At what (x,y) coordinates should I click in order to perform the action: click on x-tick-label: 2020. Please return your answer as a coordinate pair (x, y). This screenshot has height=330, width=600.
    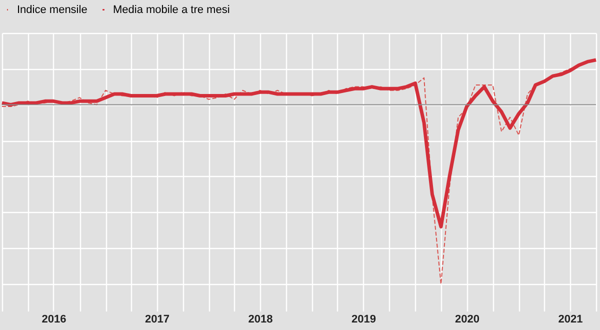
    Looking at the image, I should click on (467, 320).